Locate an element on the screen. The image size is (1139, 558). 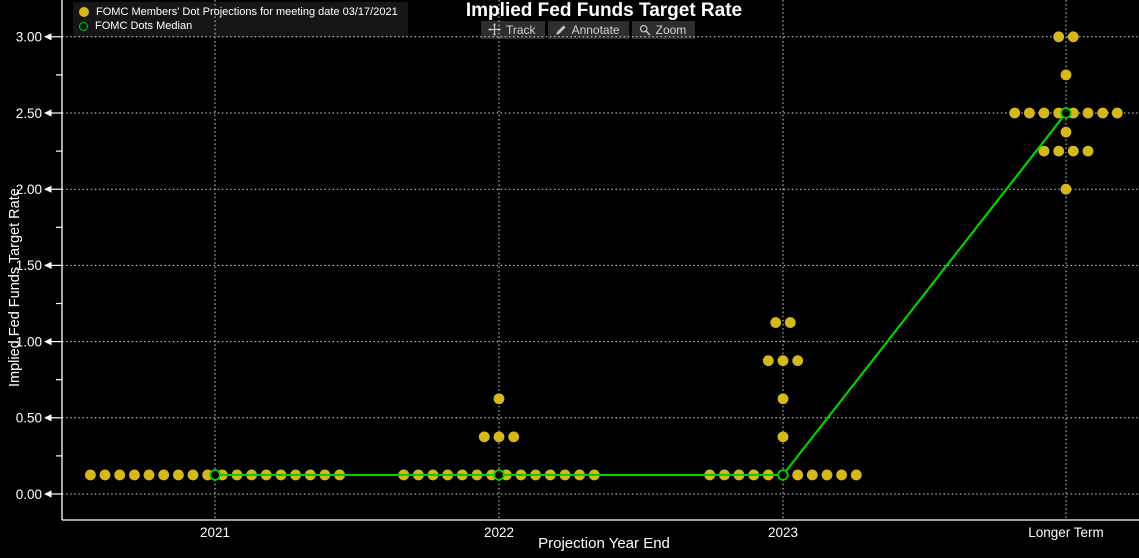
x-tick-label: 2023 is located at coordinates (783, 532).